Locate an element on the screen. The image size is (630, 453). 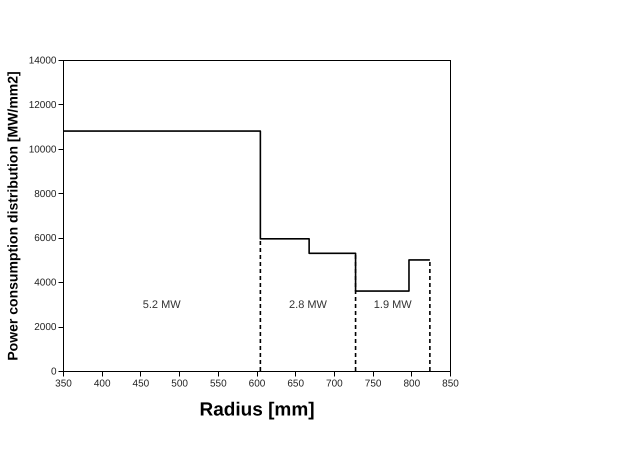
y-axis-title: Power consumption distribution [MW/mm2] is located at coordinates (12, 216).